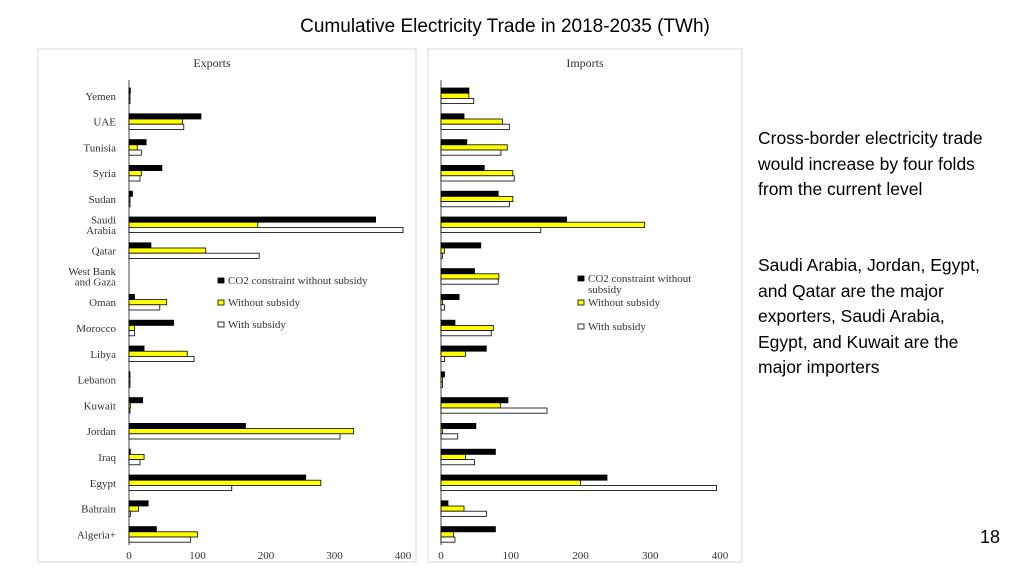 The image size is (1024, 575). I want to click on exports-bar-algeria-without-subsidy, so click(163, 534).